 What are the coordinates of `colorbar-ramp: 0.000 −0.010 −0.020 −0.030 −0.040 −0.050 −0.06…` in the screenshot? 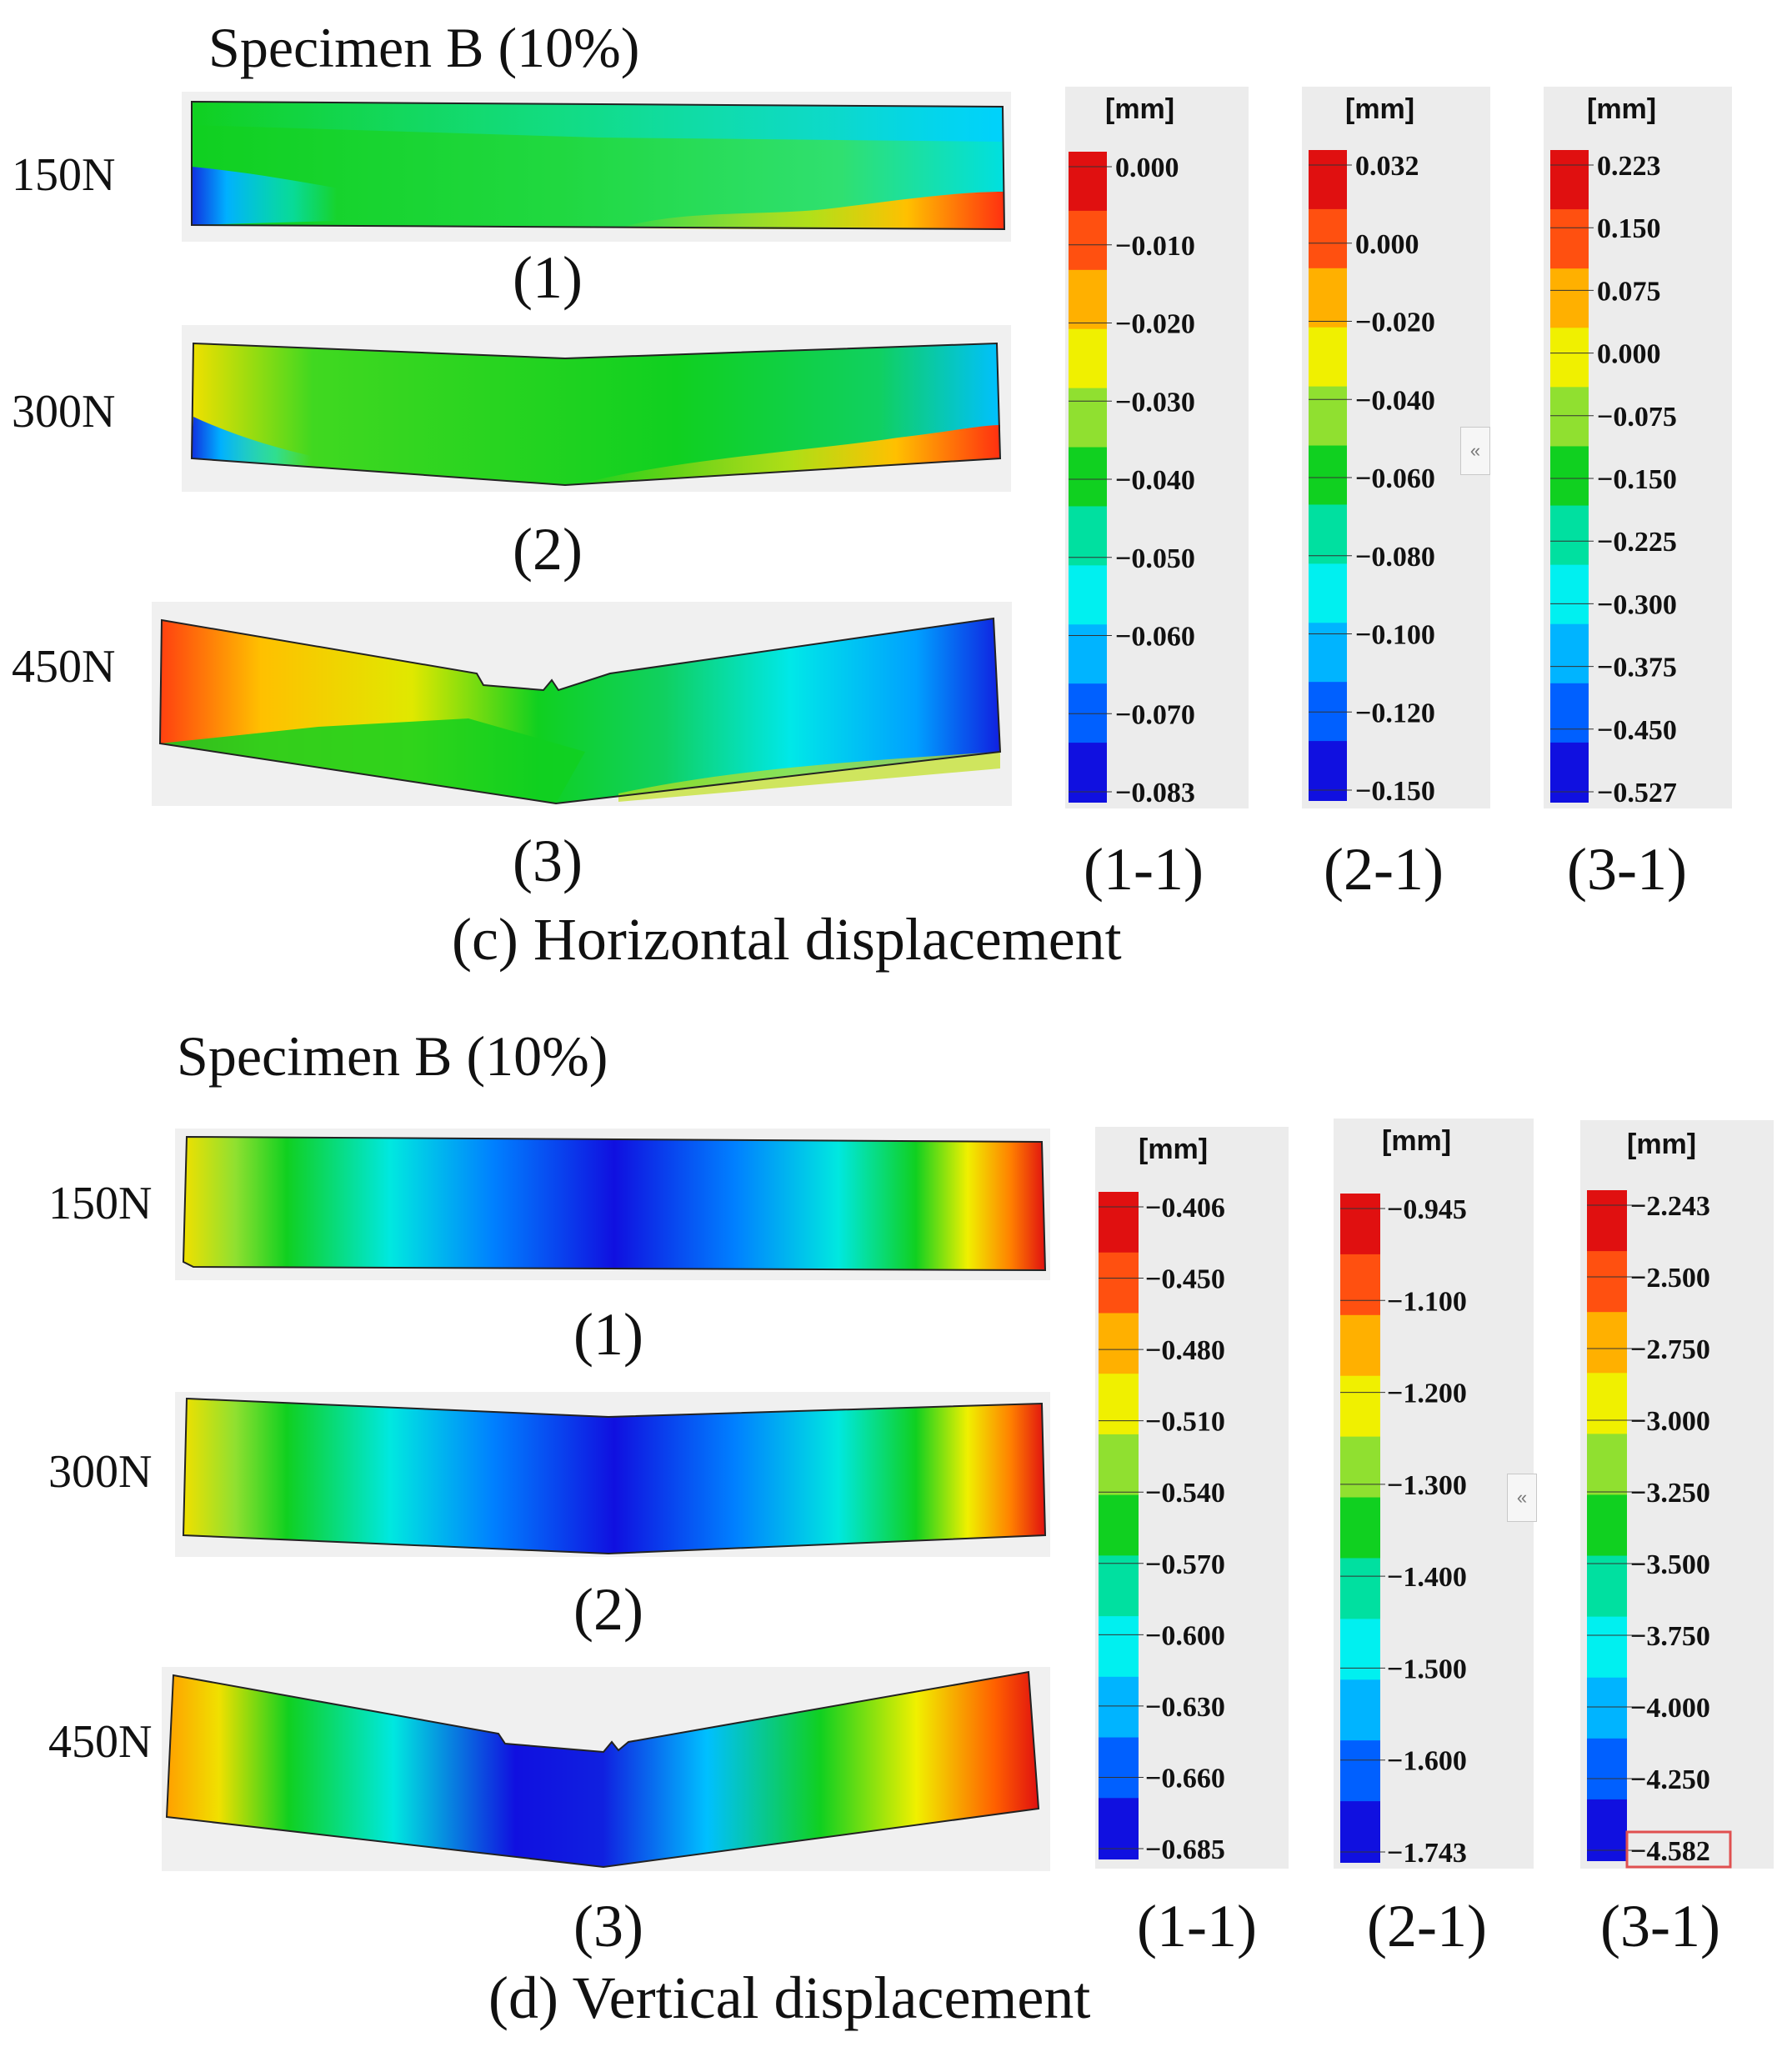 It's located at (1132, 480).